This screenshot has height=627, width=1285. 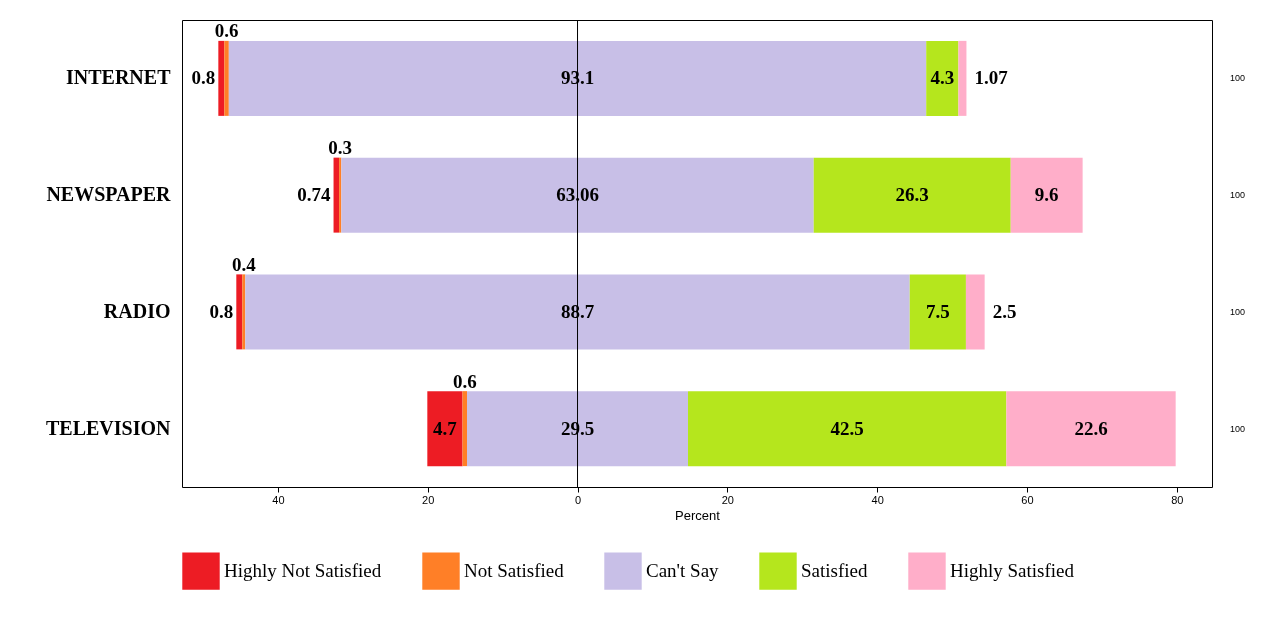 I want to click on legend-label: Satisfied, so click(x=834, y=571).